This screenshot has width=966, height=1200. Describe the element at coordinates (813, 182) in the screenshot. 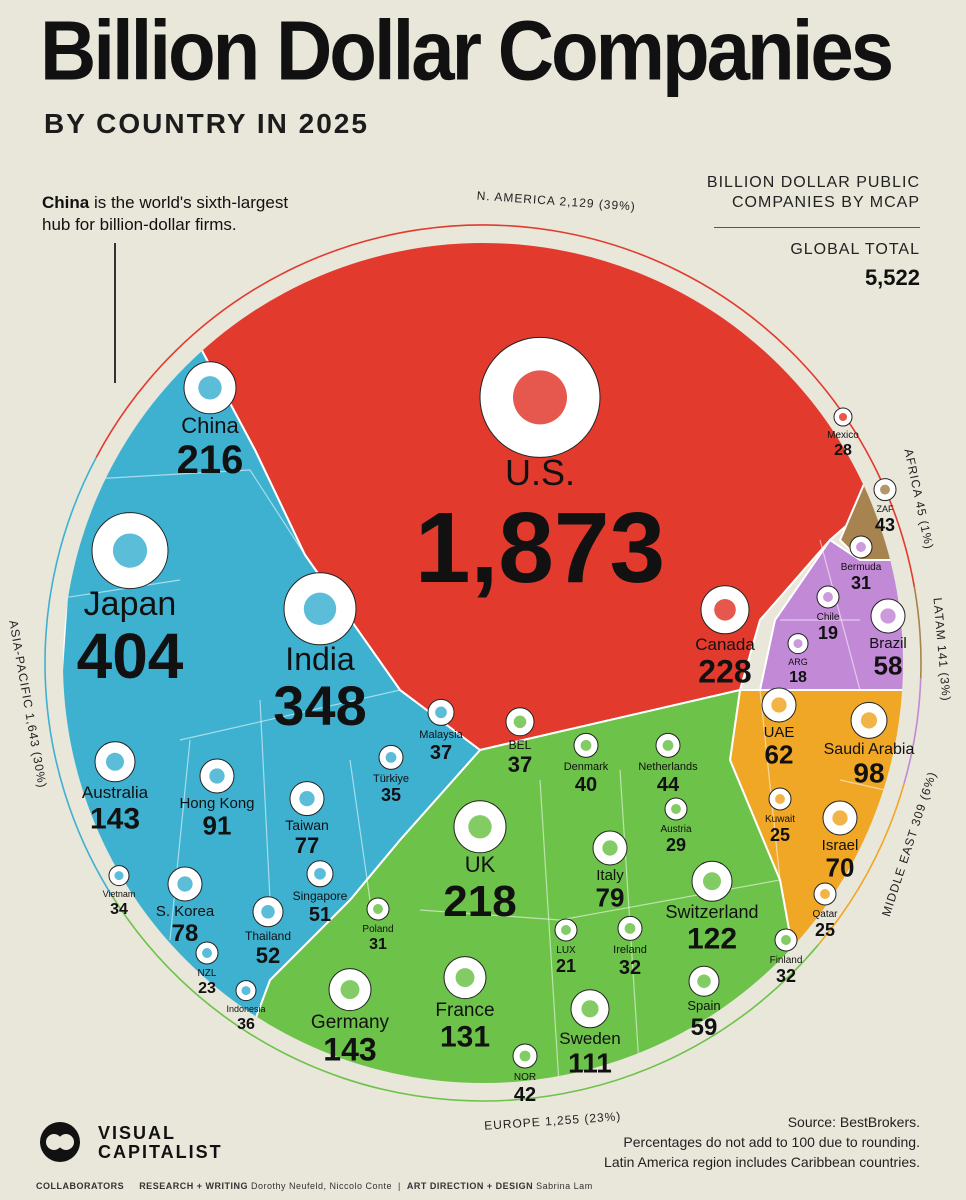

I see `summary-heading-line1: BILLION DOLLAR PUBLIC` at that location.